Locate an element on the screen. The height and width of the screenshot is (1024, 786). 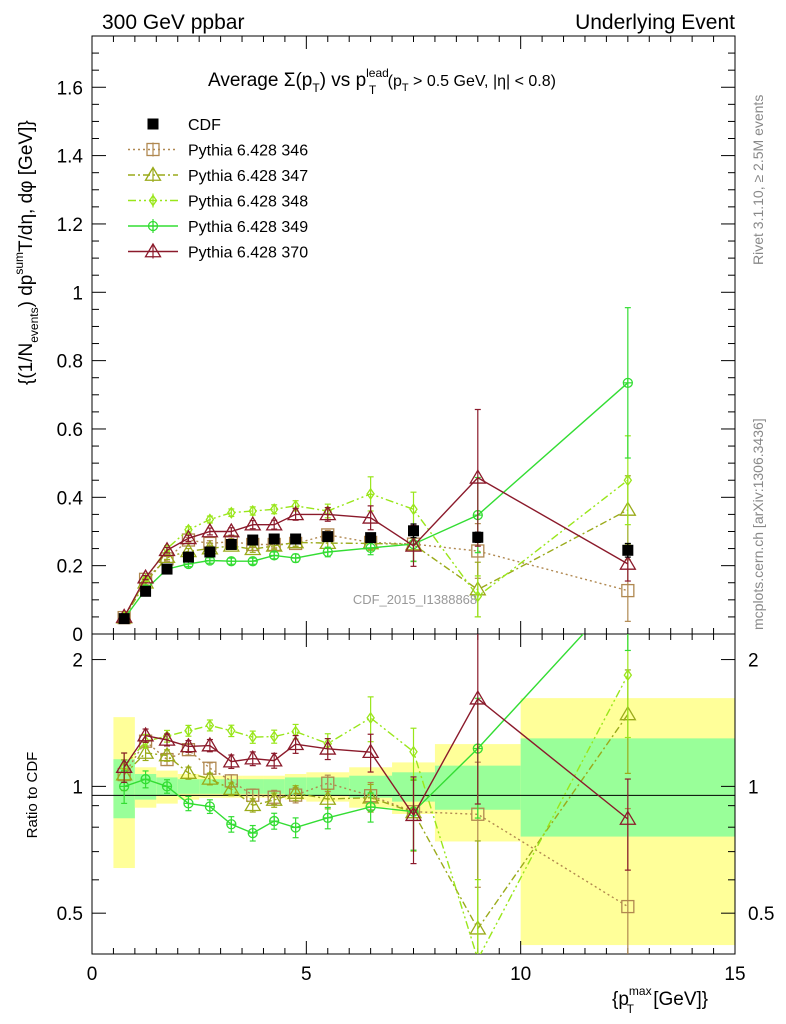
y-tick-label-main: 0 is located at coordinates (77, 635).